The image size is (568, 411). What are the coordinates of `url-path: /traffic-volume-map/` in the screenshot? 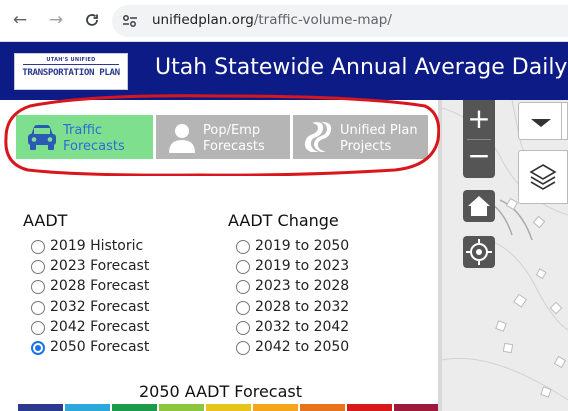 It's located at (322, 20).